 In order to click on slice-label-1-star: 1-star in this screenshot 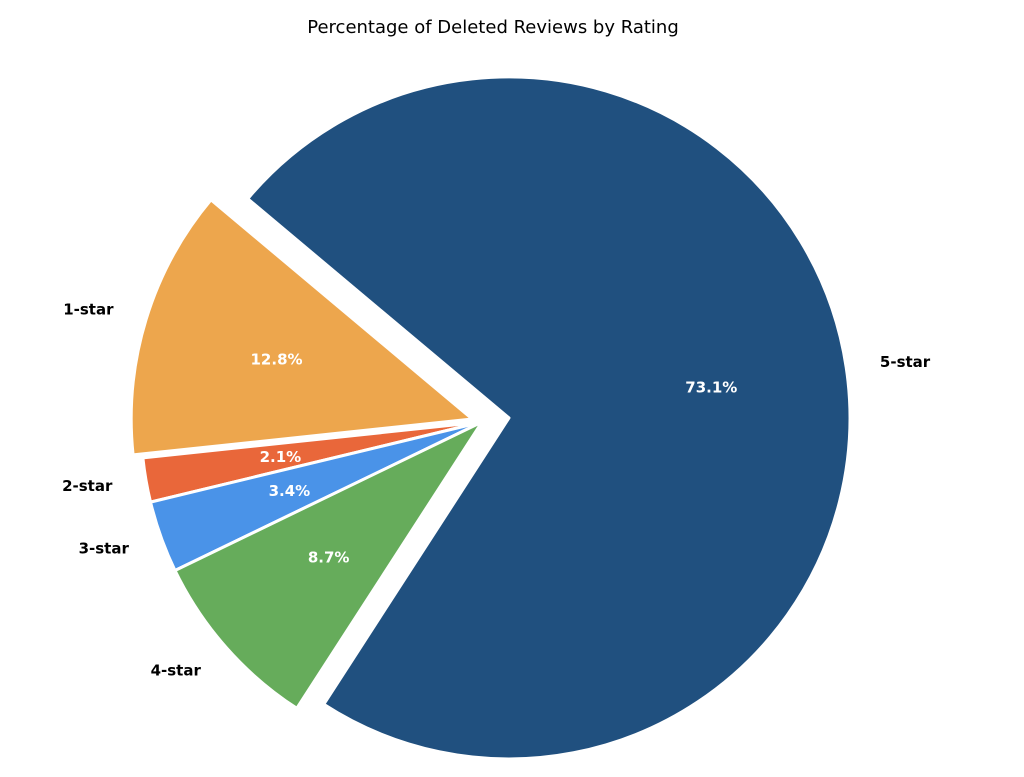, I will do `click(88, 309)`.